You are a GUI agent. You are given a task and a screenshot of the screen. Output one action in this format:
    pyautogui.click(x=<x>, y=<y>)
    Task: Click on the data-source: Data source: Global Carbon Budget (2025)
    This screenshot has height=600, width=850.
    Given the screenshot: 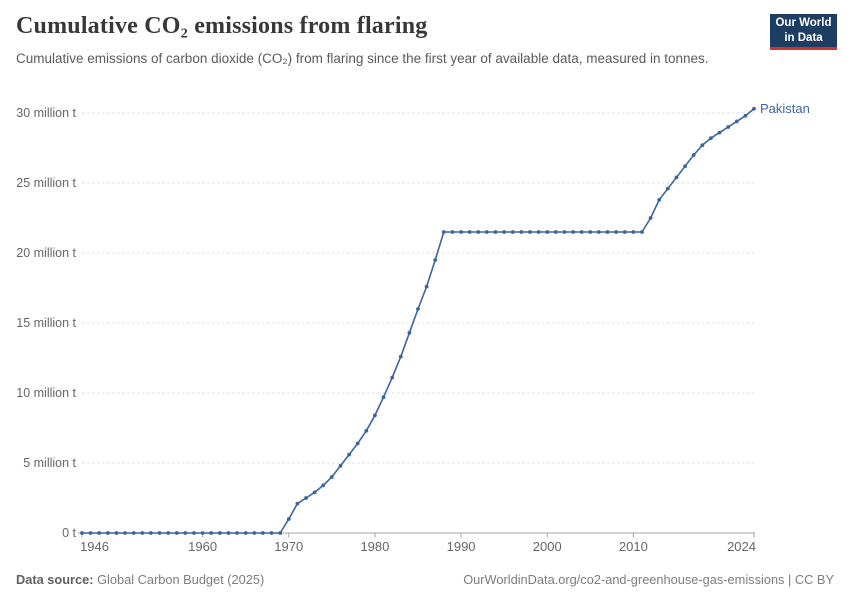 What is the action you would take?
    pyautogui.click(x=140, y=579)
    